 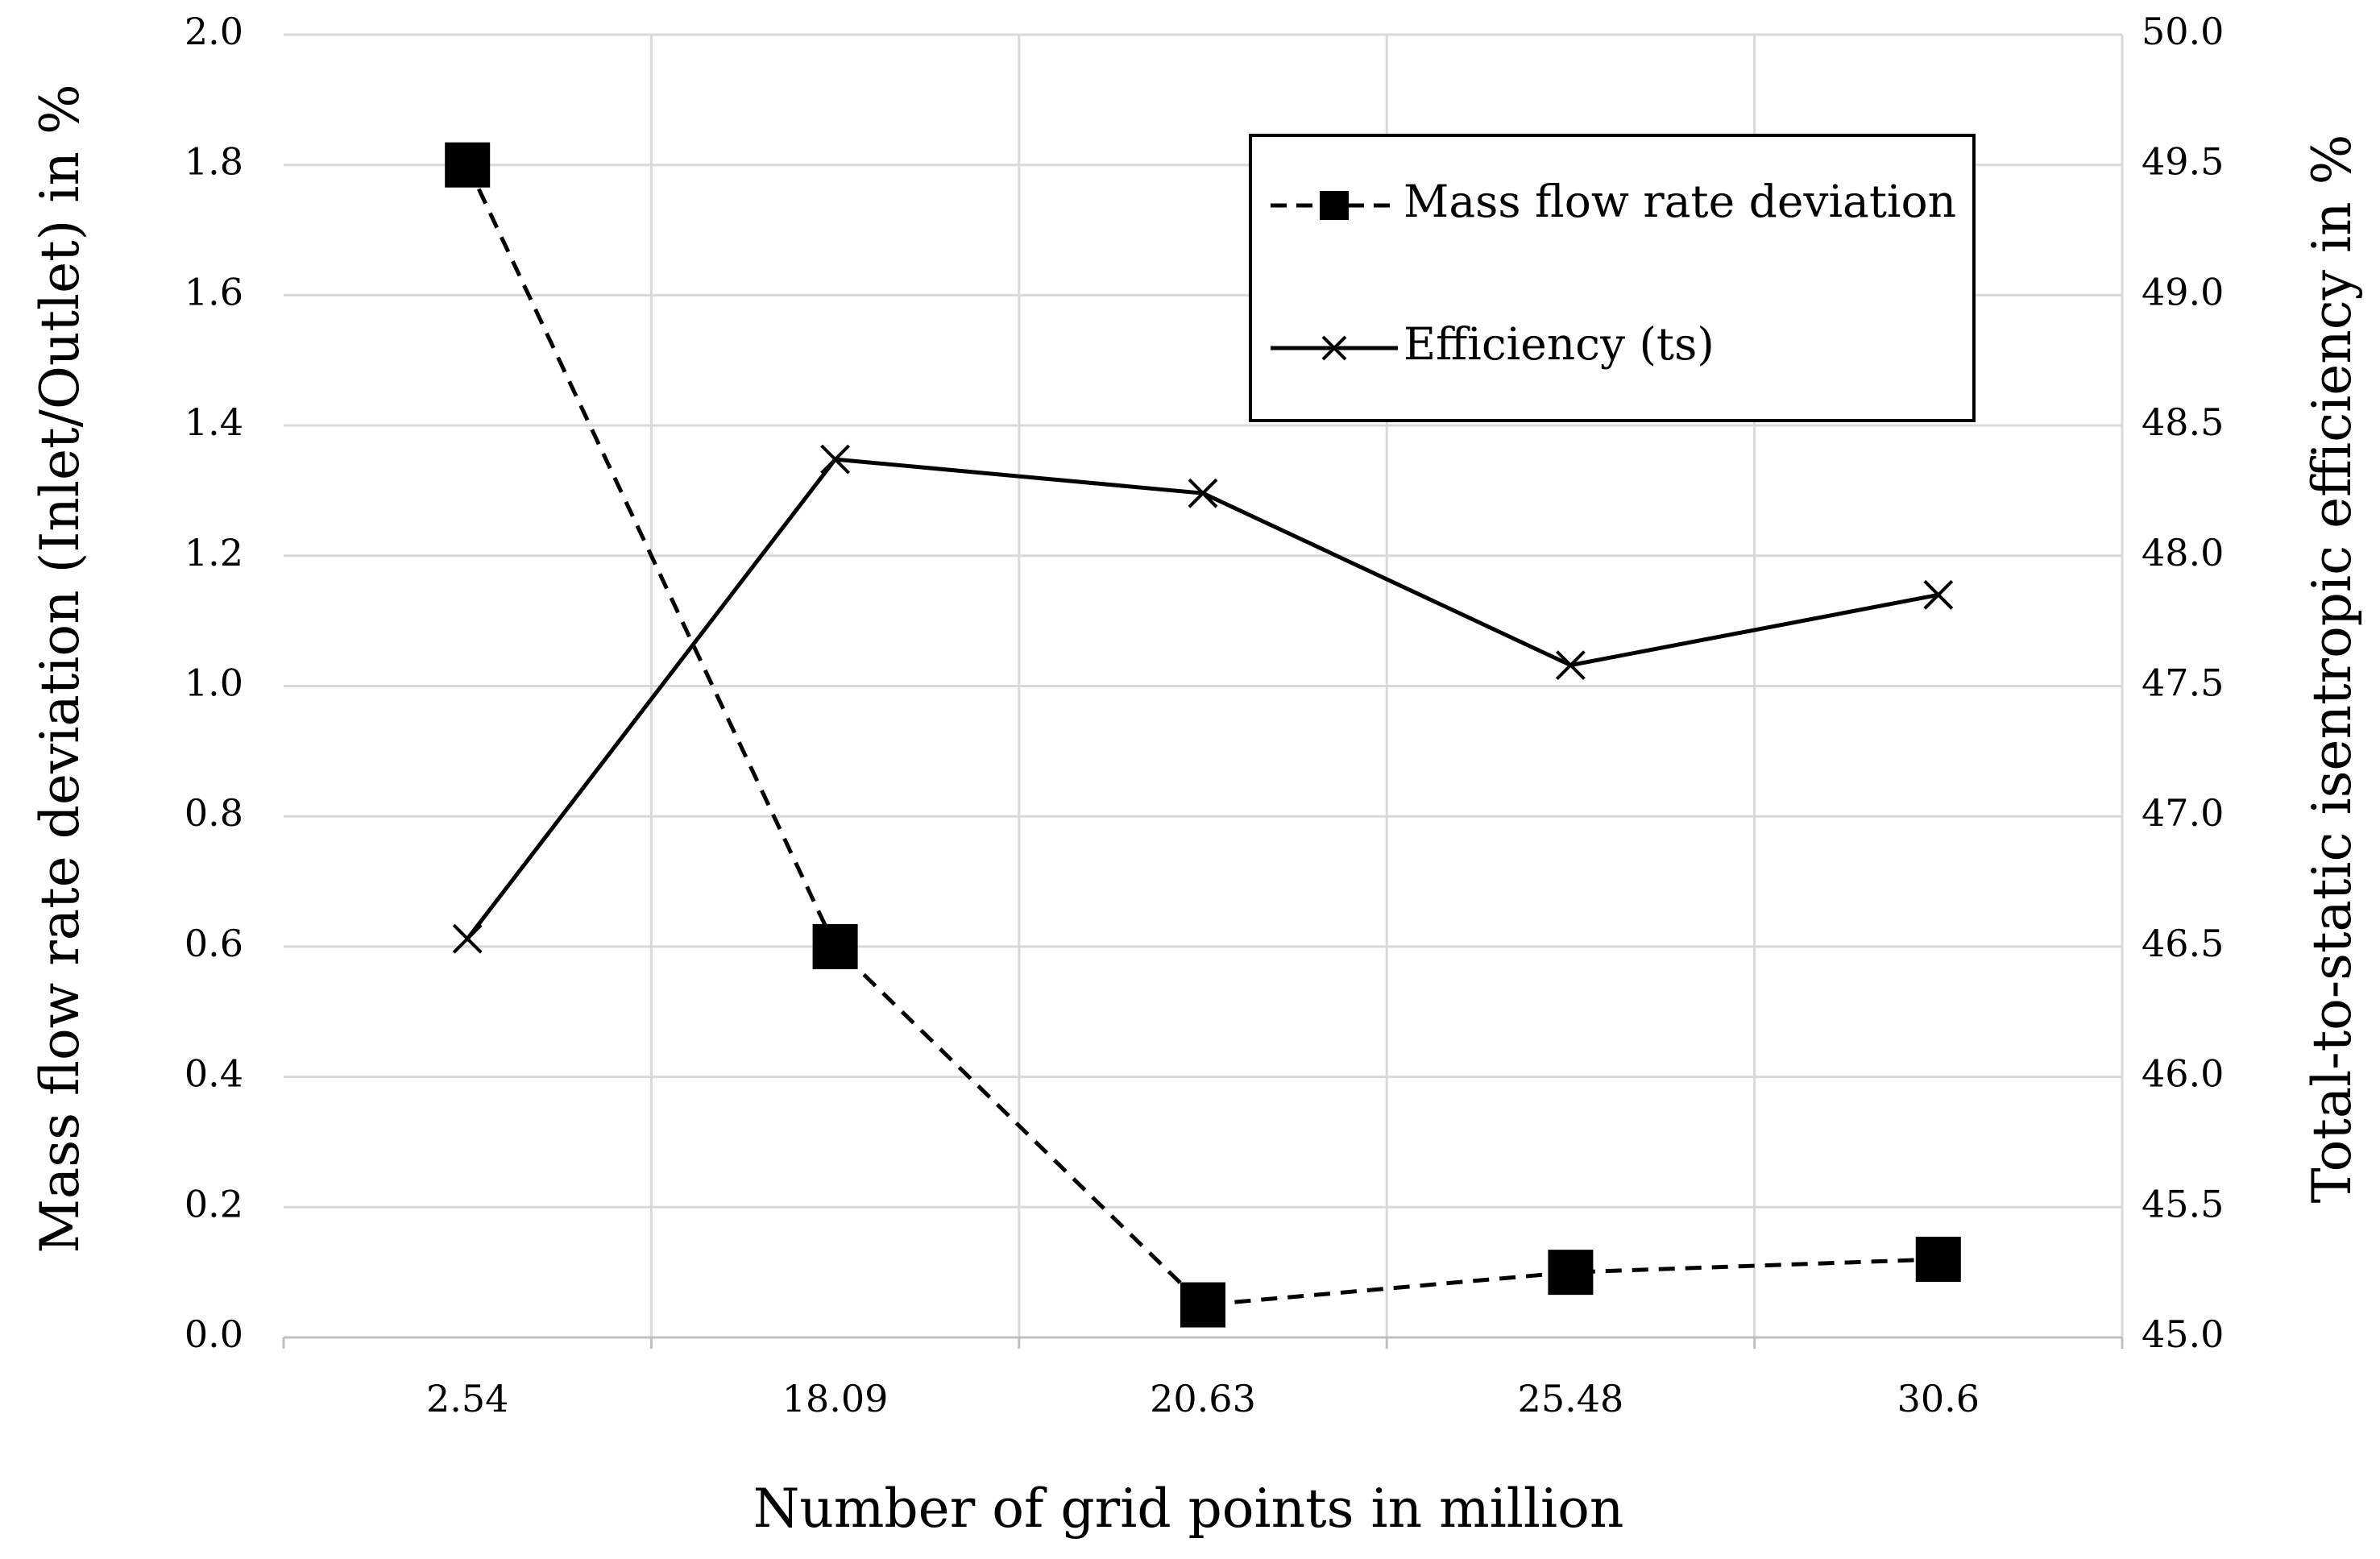 I want to click on y-left-tick-label: 0.8, so click(x=214, y=813).